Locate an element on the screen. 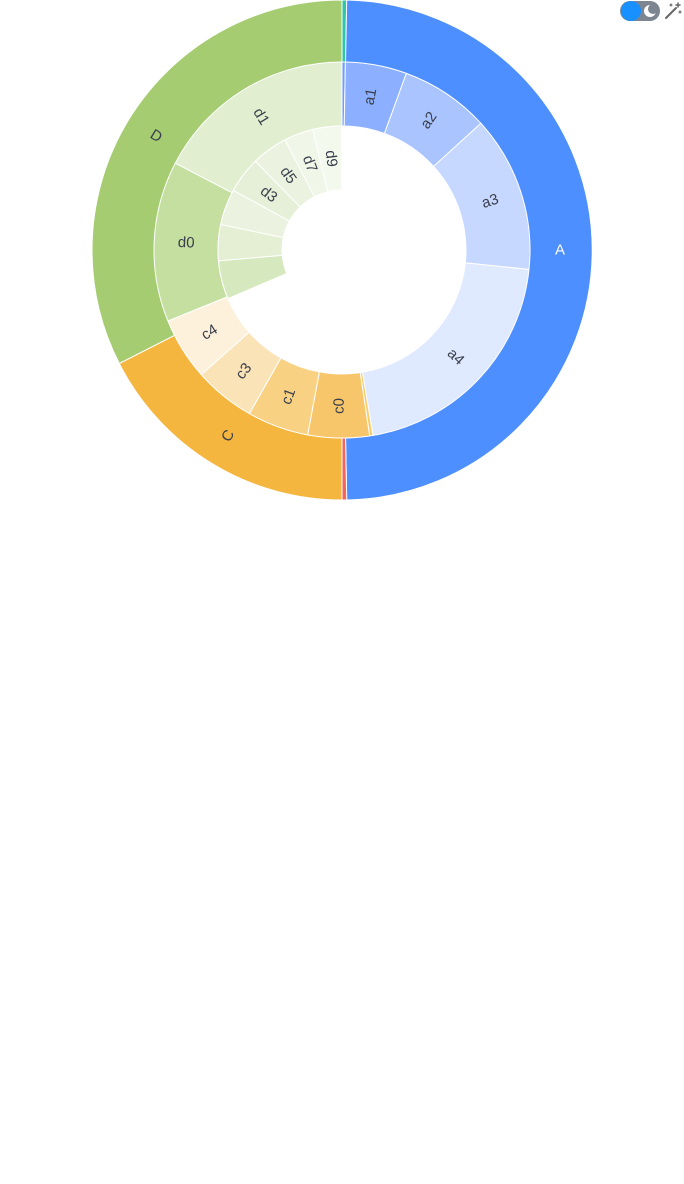 This screenshot has width=684, height=1184. moon-icon is located at coordinates (650, 10).